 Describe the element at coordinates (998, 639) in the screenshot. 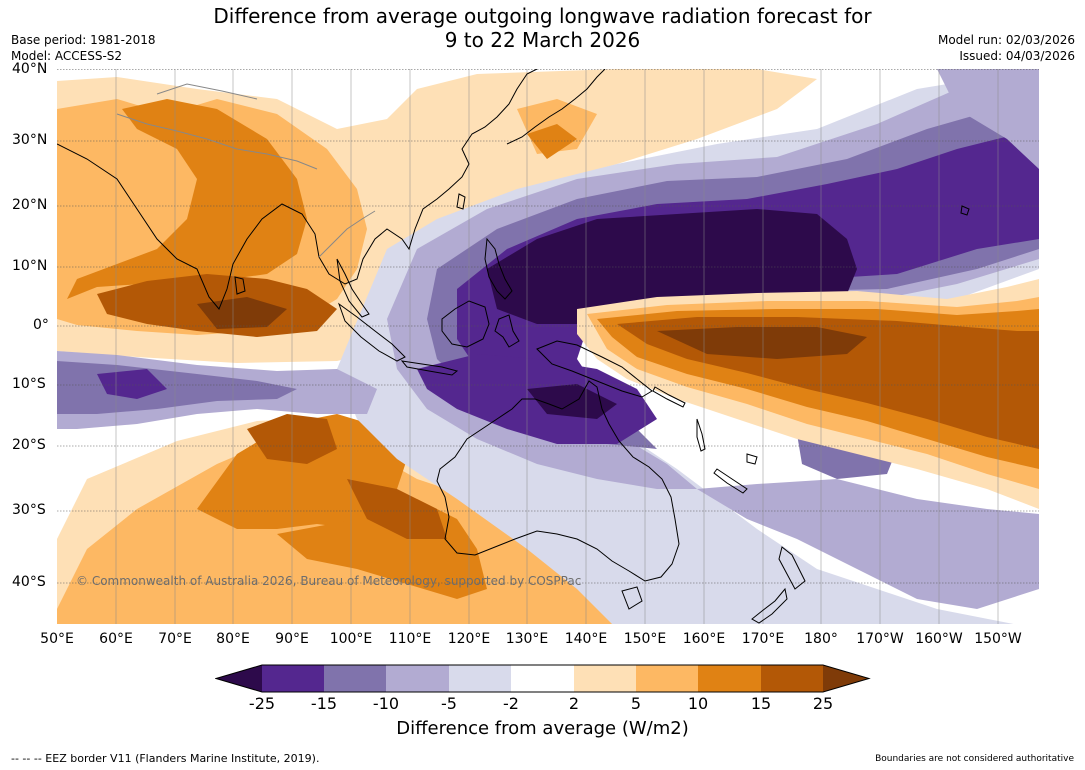

I see `lon-label-150w: 150°W` at that location.